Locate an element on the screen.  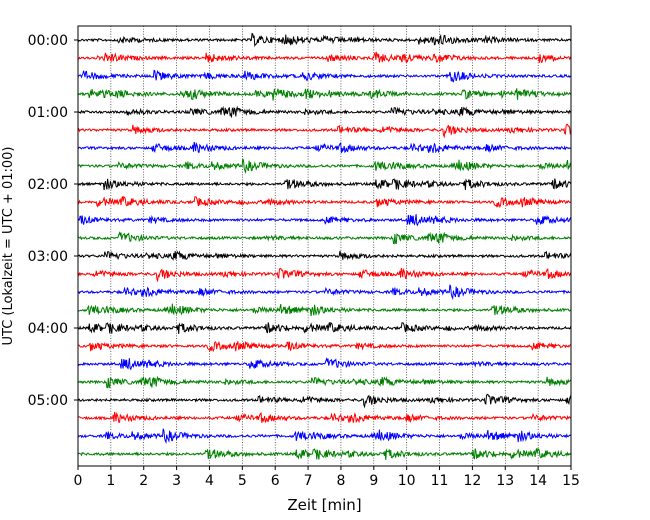
y-tick-label: 04:00 is located at coordinates (48, 329).